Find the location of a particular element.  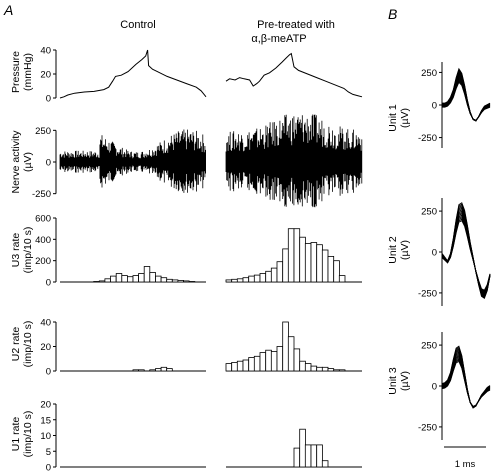

panel-label-a: A is located at coordinates (8, 10).